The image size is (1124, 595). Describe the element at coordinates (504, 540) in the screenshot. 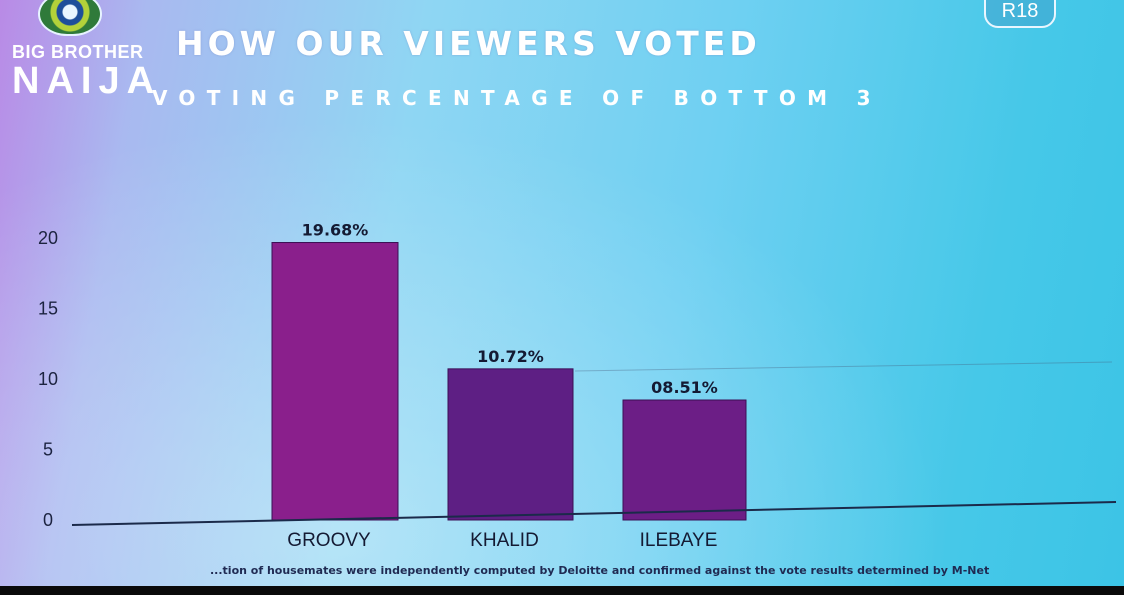

I see `category-label: KHALID` at that location.